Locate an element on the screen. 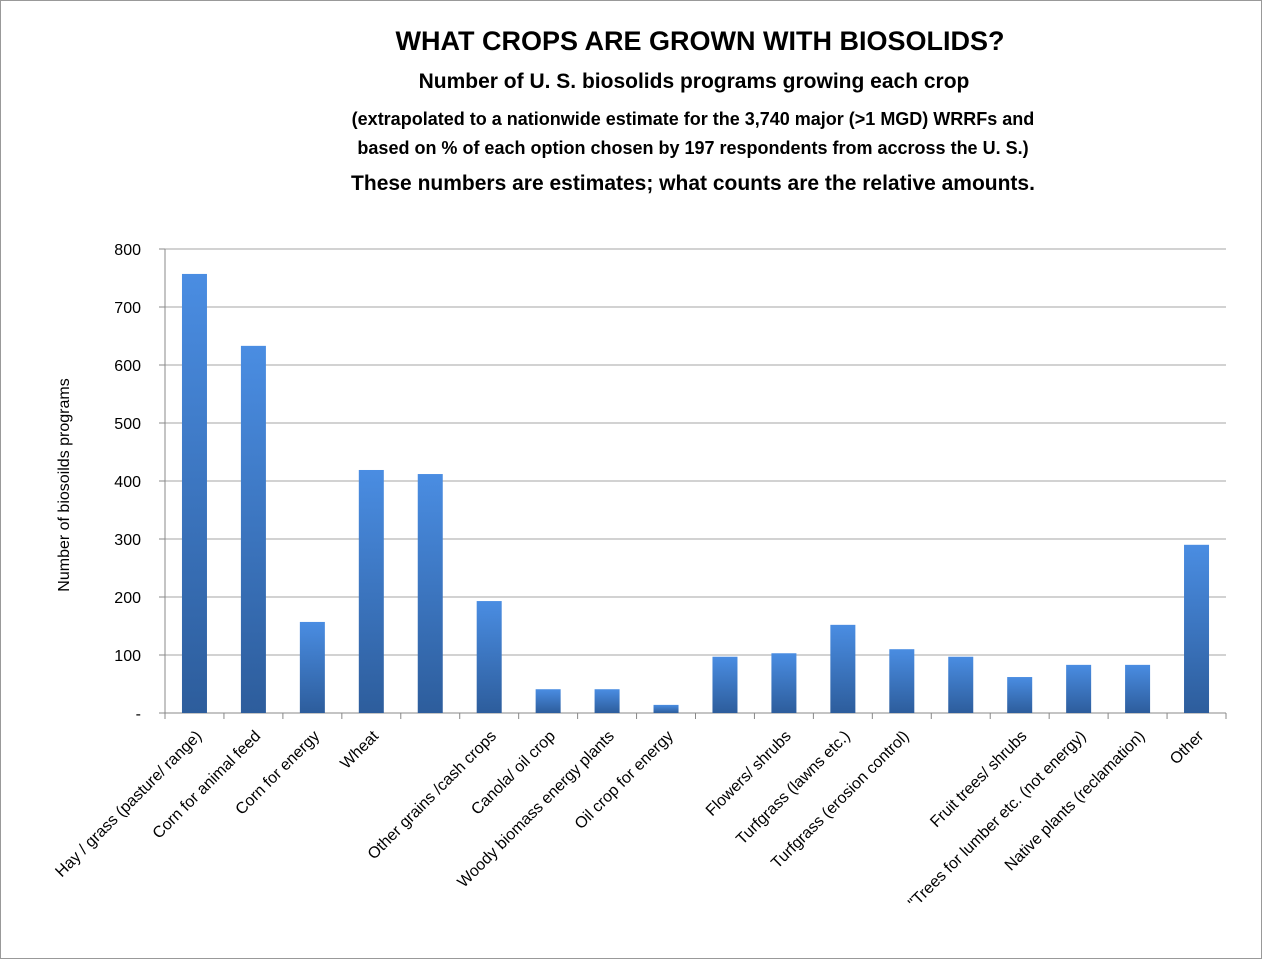 This screenshot has width=1262, height=959. y-tick-label: 800 is located at coordinates (127, 250).